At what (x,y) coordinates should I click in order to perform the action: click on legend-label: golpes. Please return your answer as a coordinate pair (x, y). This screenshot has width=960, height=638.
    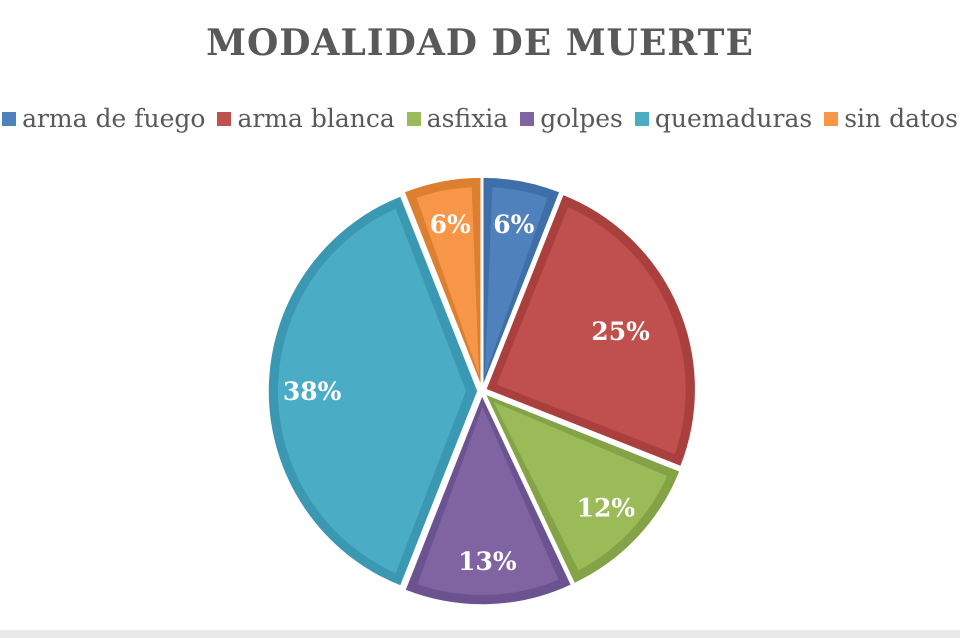
    Looking at the image, I should click on (581, 118).